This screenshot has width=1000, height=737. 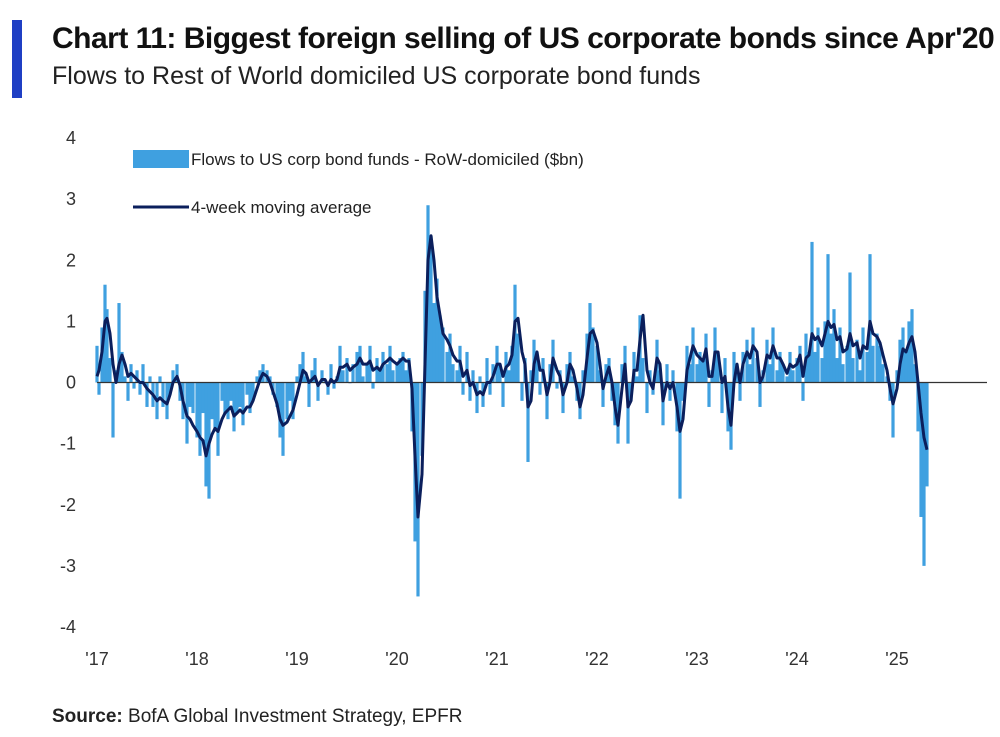 I want to click on x-tick-label: '25, so click(x=896, y=659).